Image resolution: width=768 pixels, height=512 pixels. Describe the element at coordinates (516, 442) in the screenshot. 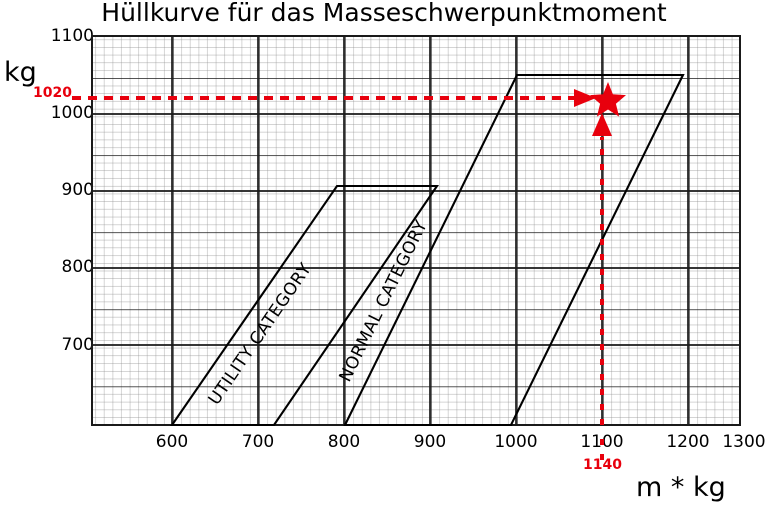

I see `x-tick-1000: 1000` at that location.